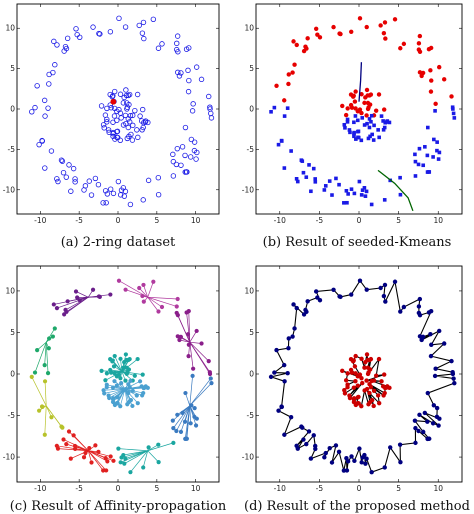 The width and height of the screenshot is (474, 514). What do you see at coordinates (320, 220) in the screenshot?
I see `x-tick-label: -5` at bounding box center [320, 220].